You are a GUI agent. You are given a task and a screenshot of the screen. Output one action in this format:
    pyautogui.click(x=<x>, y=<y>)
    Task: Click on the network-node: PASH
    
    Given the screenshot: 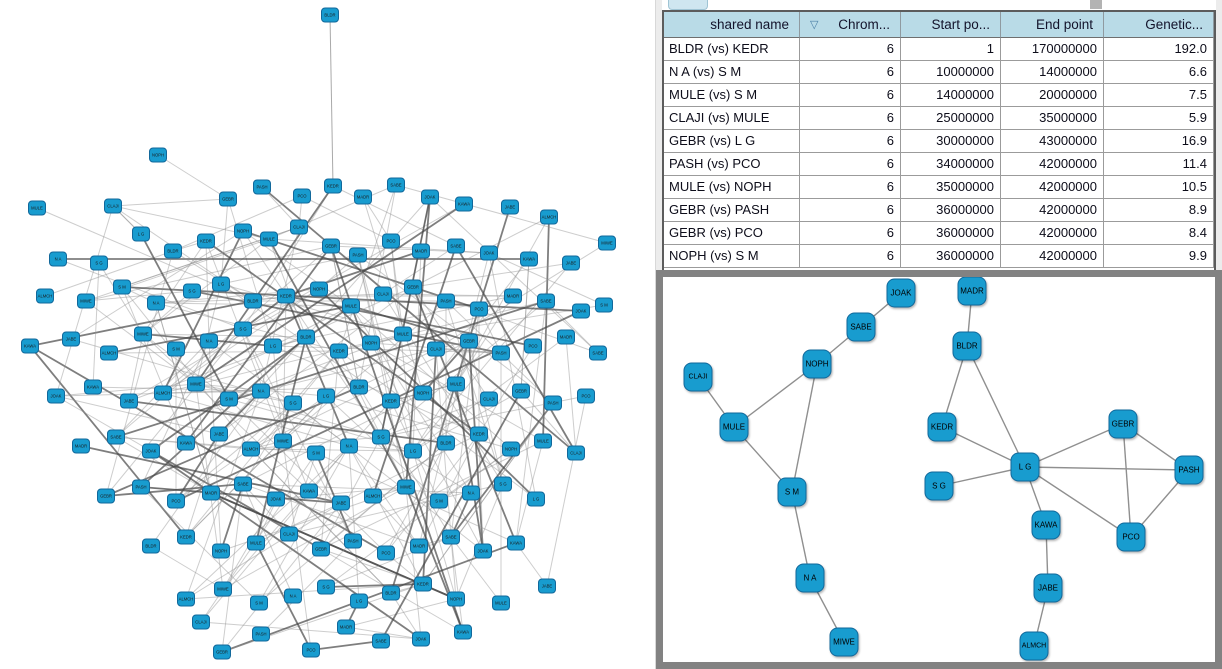 What is the action you would take?
    pyautogui.click(x=262, y=187)
    